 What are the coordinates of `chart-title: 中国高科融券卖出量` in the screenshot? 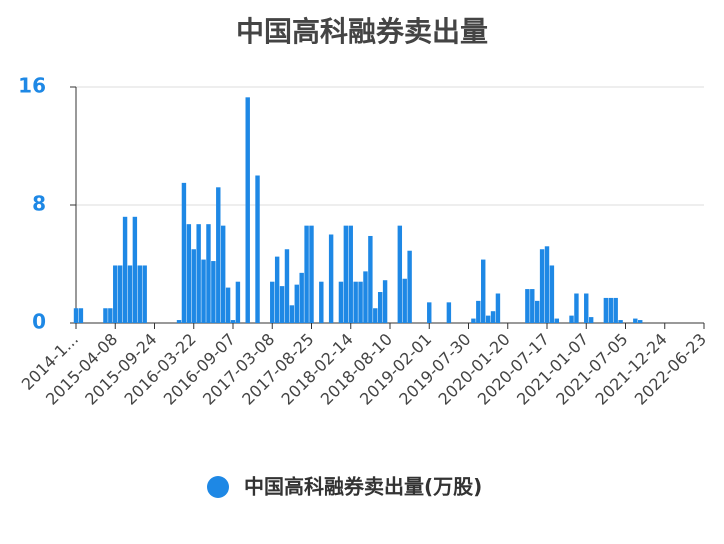 It's located at (362, 31).